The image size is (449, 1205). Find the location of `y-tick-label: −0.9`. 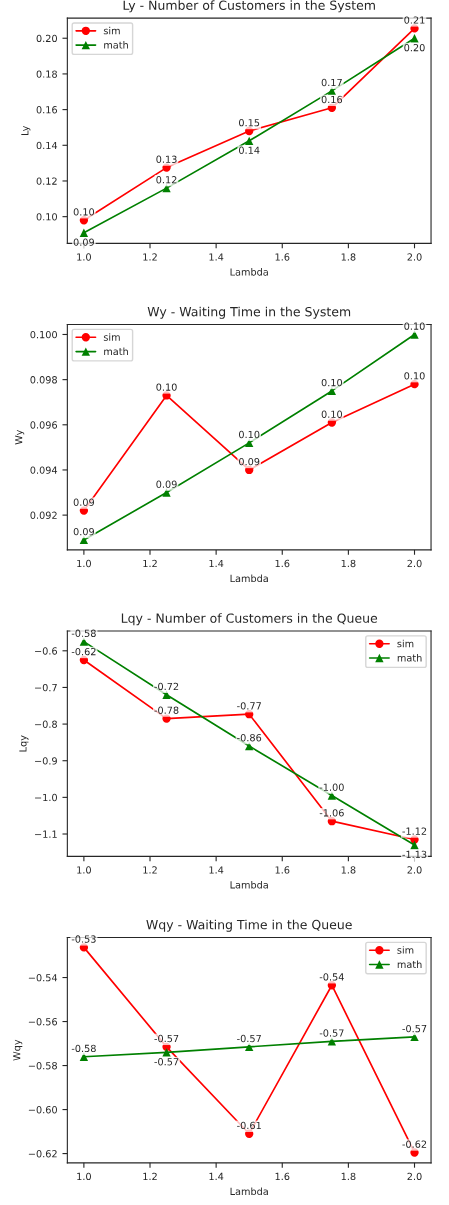

y-tick-label: −0.9 is located at coordinates (46, 761).